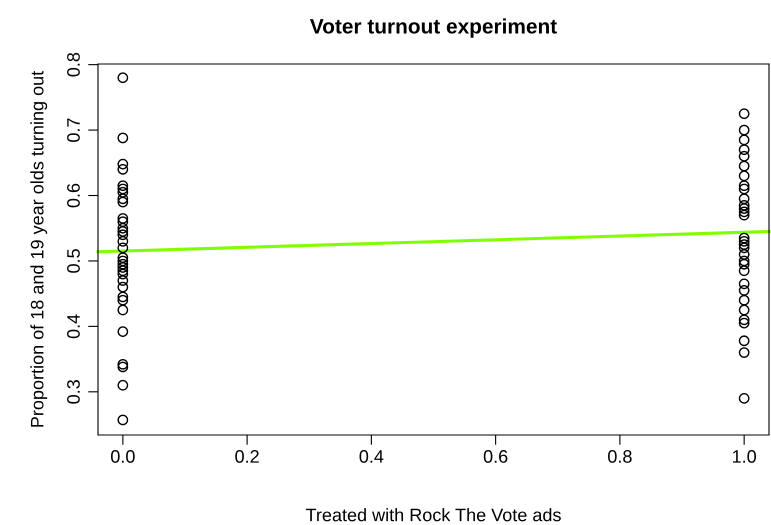 The image size is (771, 525). Describe the element at coordinates (73, 392) in the screenshot. I see `y-tick-label: 0.3` at that location.